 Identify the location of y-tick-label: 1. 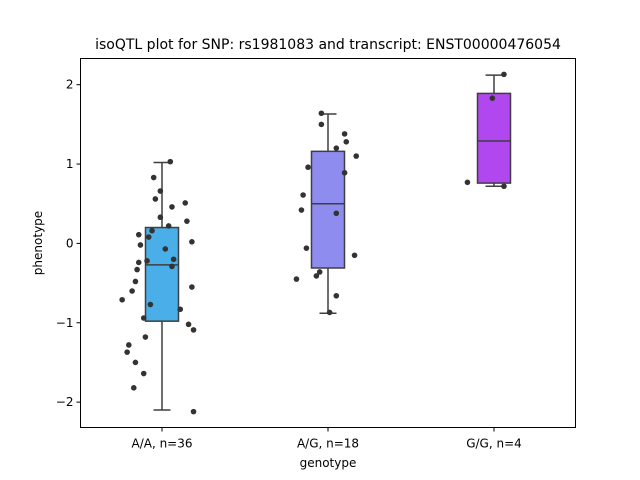
(70, 164).